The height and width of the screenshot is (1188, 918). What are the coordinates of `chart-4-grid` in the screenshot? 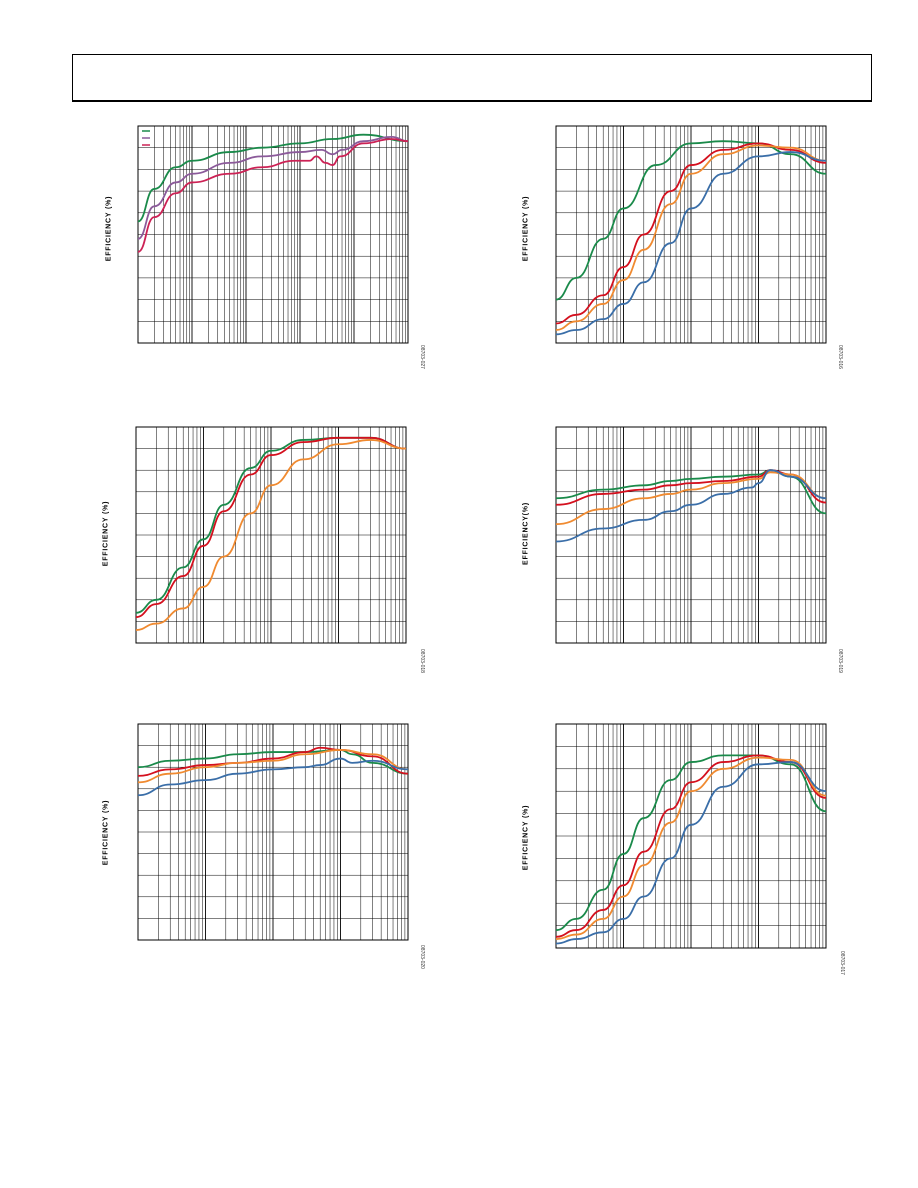 It's located at (690, 535).